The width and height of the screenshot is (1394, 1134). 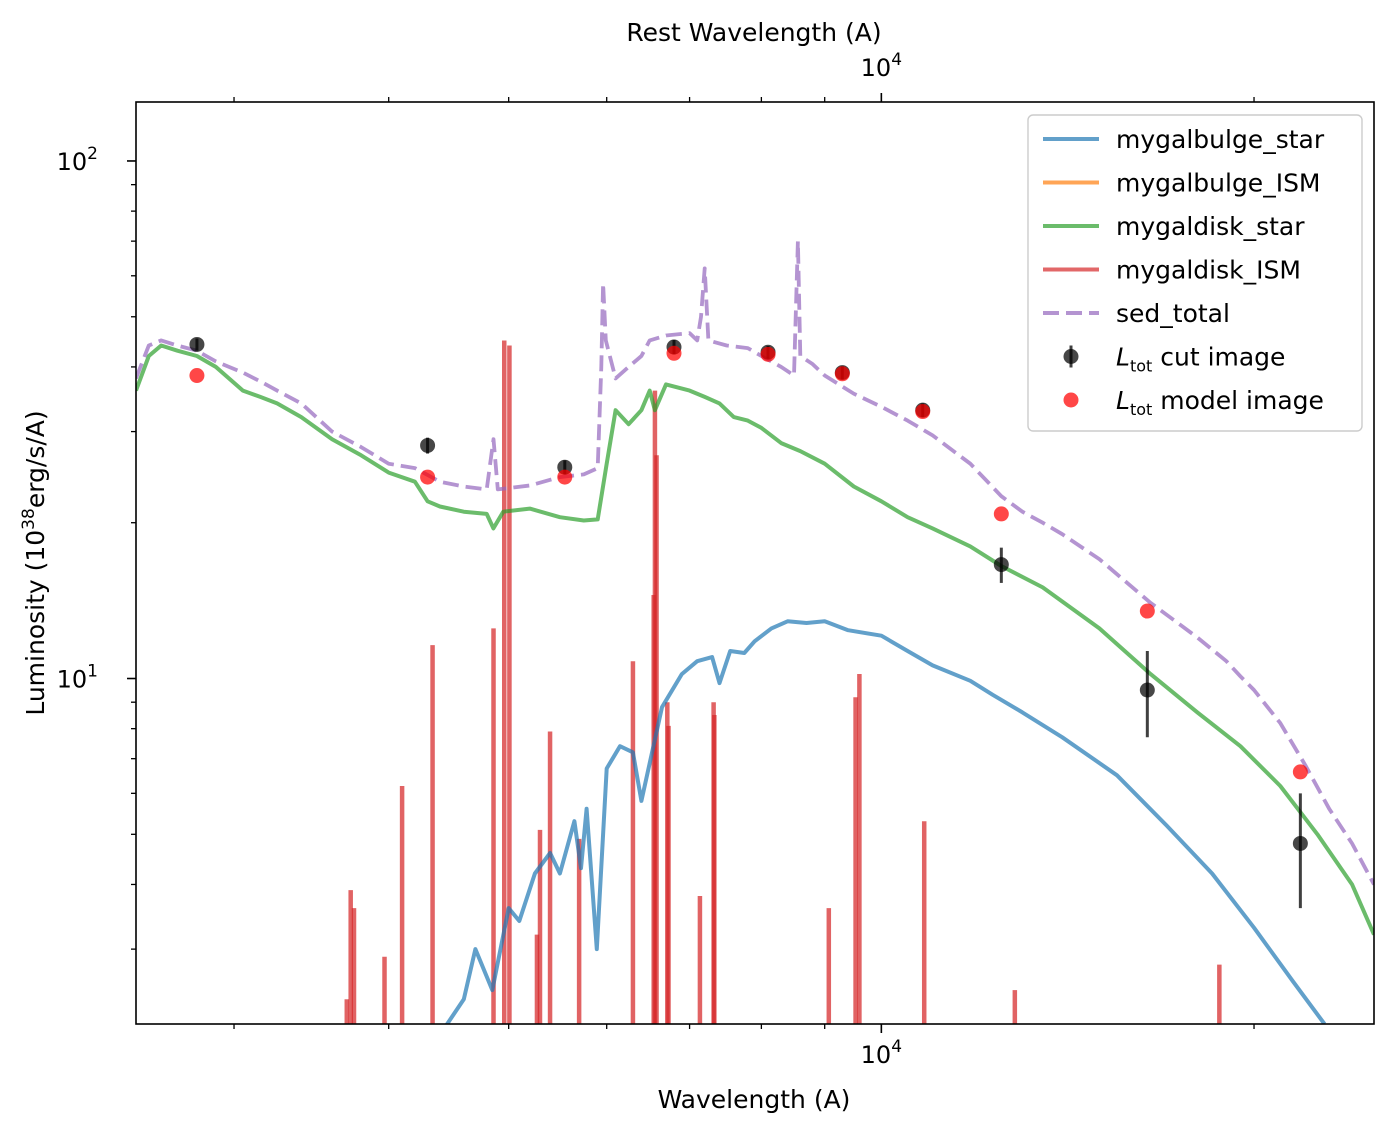 I want to click on y-axis-label-suffix: erg/s/A), so click(x=35, y=459).